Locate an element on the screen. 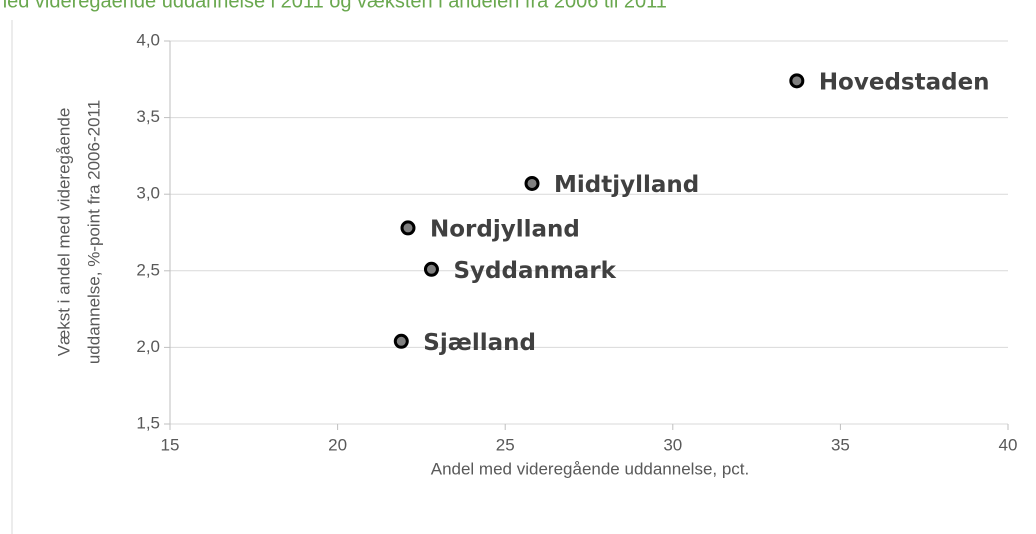 The width and height of the screenshot is (1036, 534). y-tick-label: 4,0 is located at coordinates (148, 39).